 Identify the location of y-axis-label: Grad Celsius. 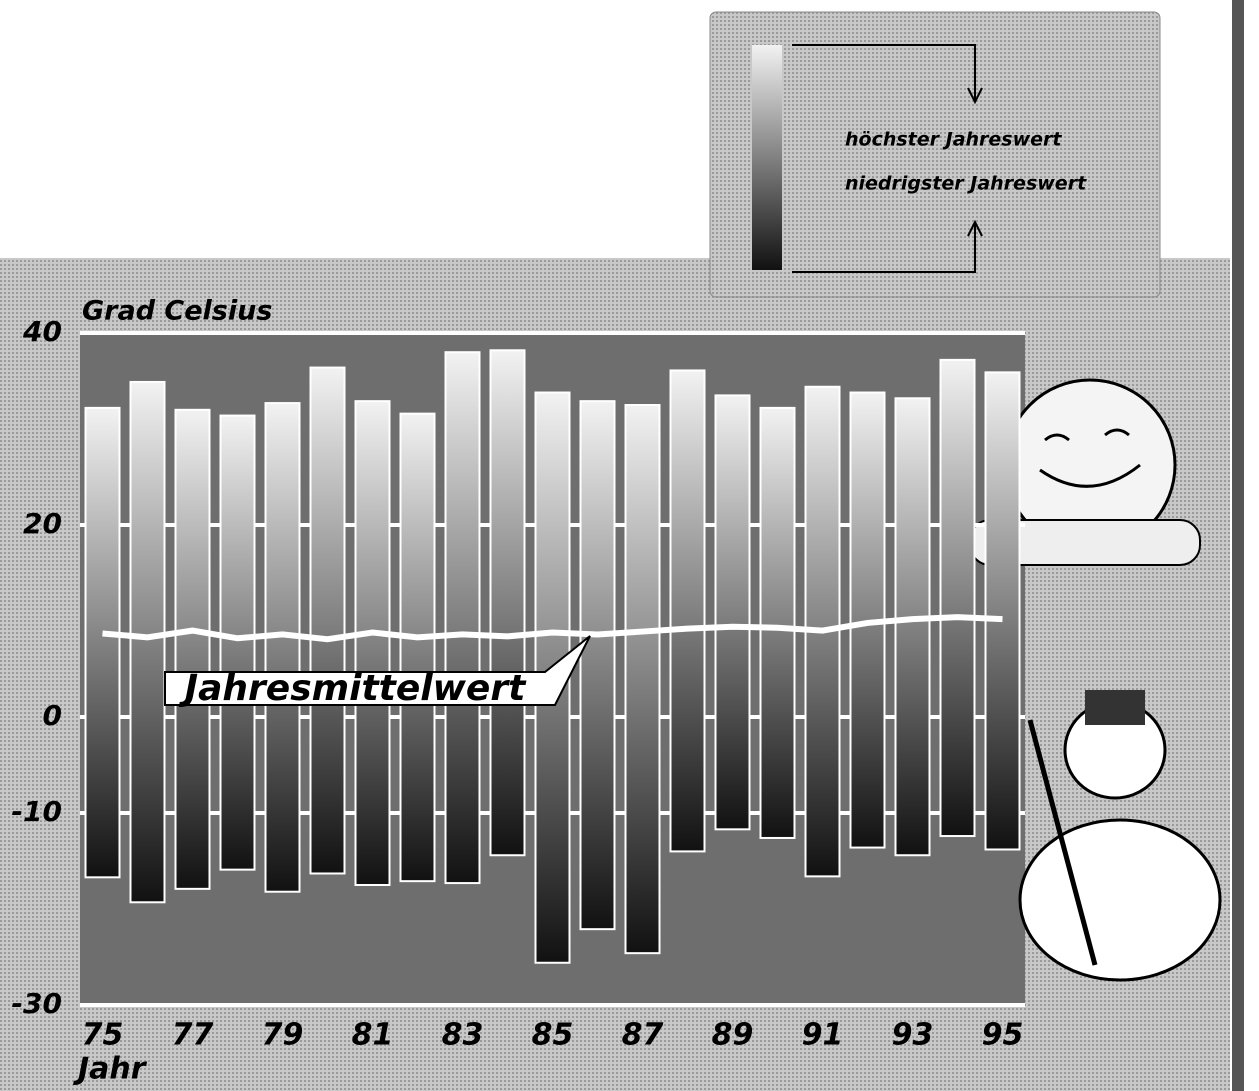
(177, 311).